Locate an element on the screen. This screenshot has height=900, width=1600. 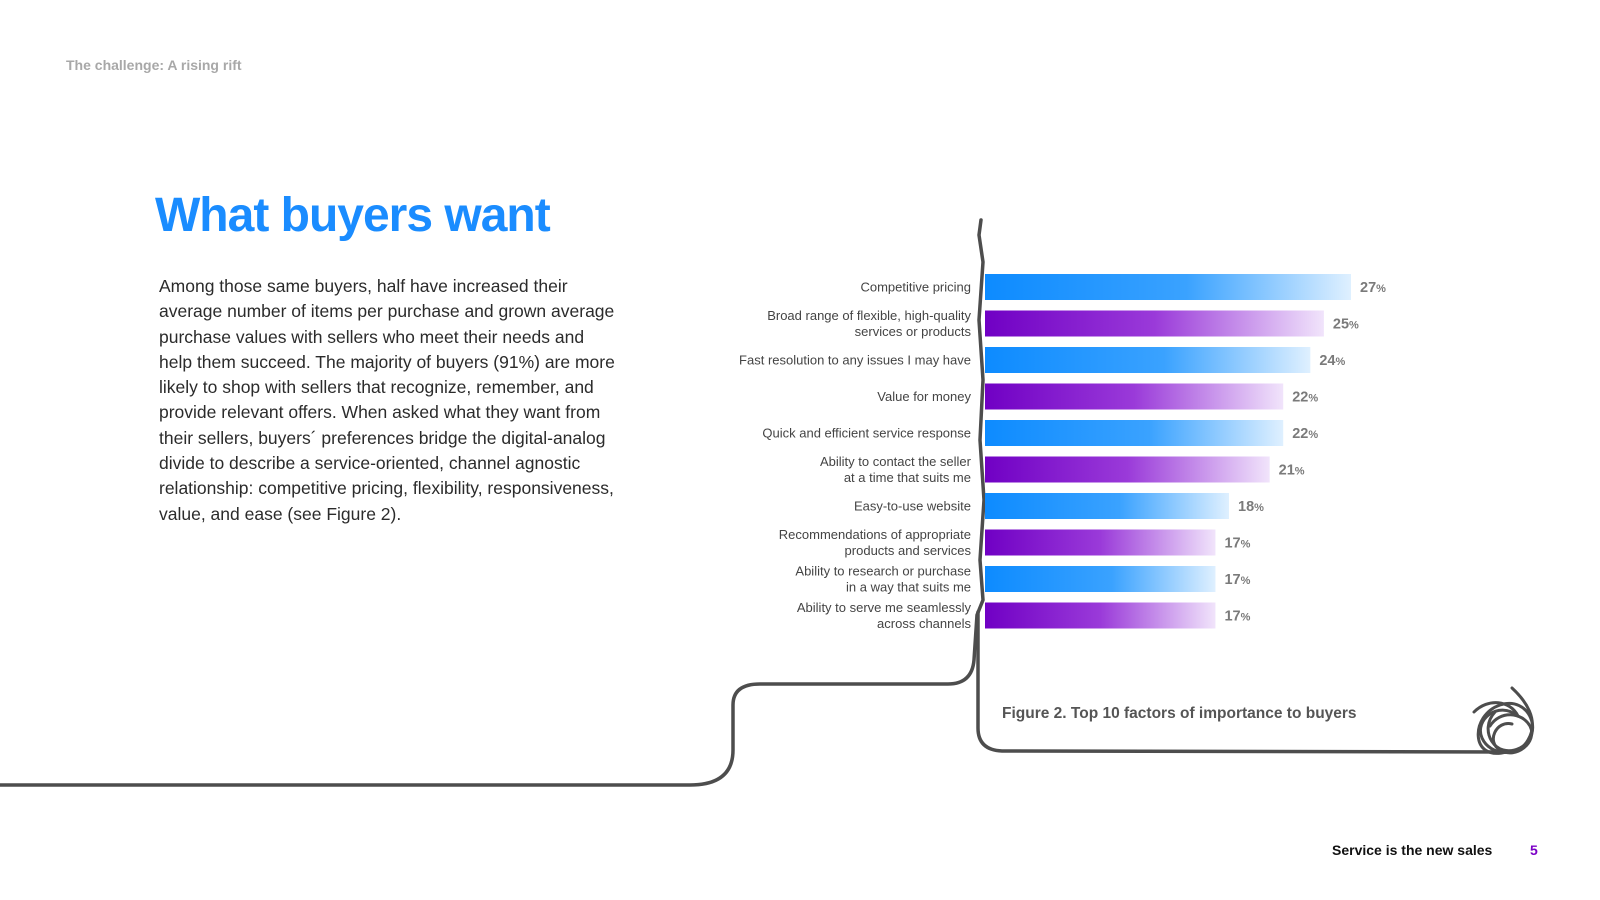
category-label-3: Fast resolution to any issues I may have is located at coordinates (855, 360).